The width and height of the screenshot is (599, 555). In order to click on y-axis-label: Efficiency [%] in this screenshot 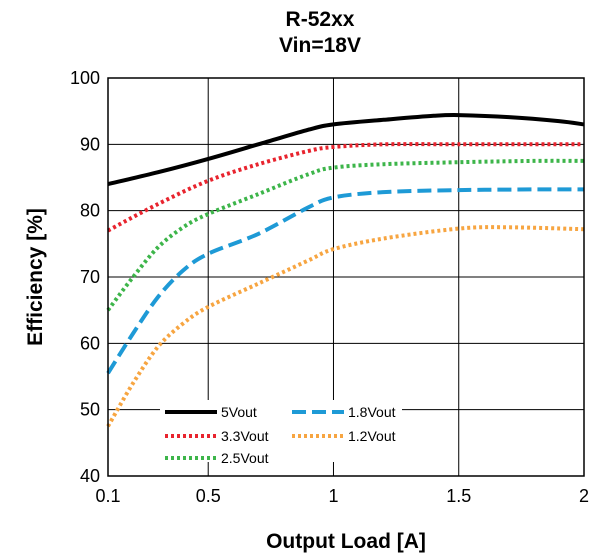, I will do `click(35, 277)`.